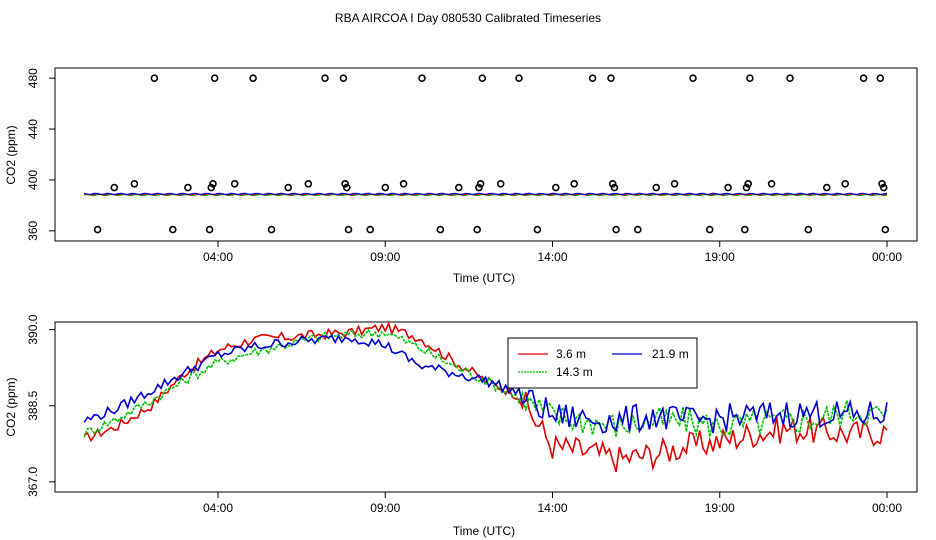  What do you see at coordinates (11, 406) in the screenshot?
I see `bottom-y-axis-label: CO2 (ppm)` at bounding box center [11, 406].